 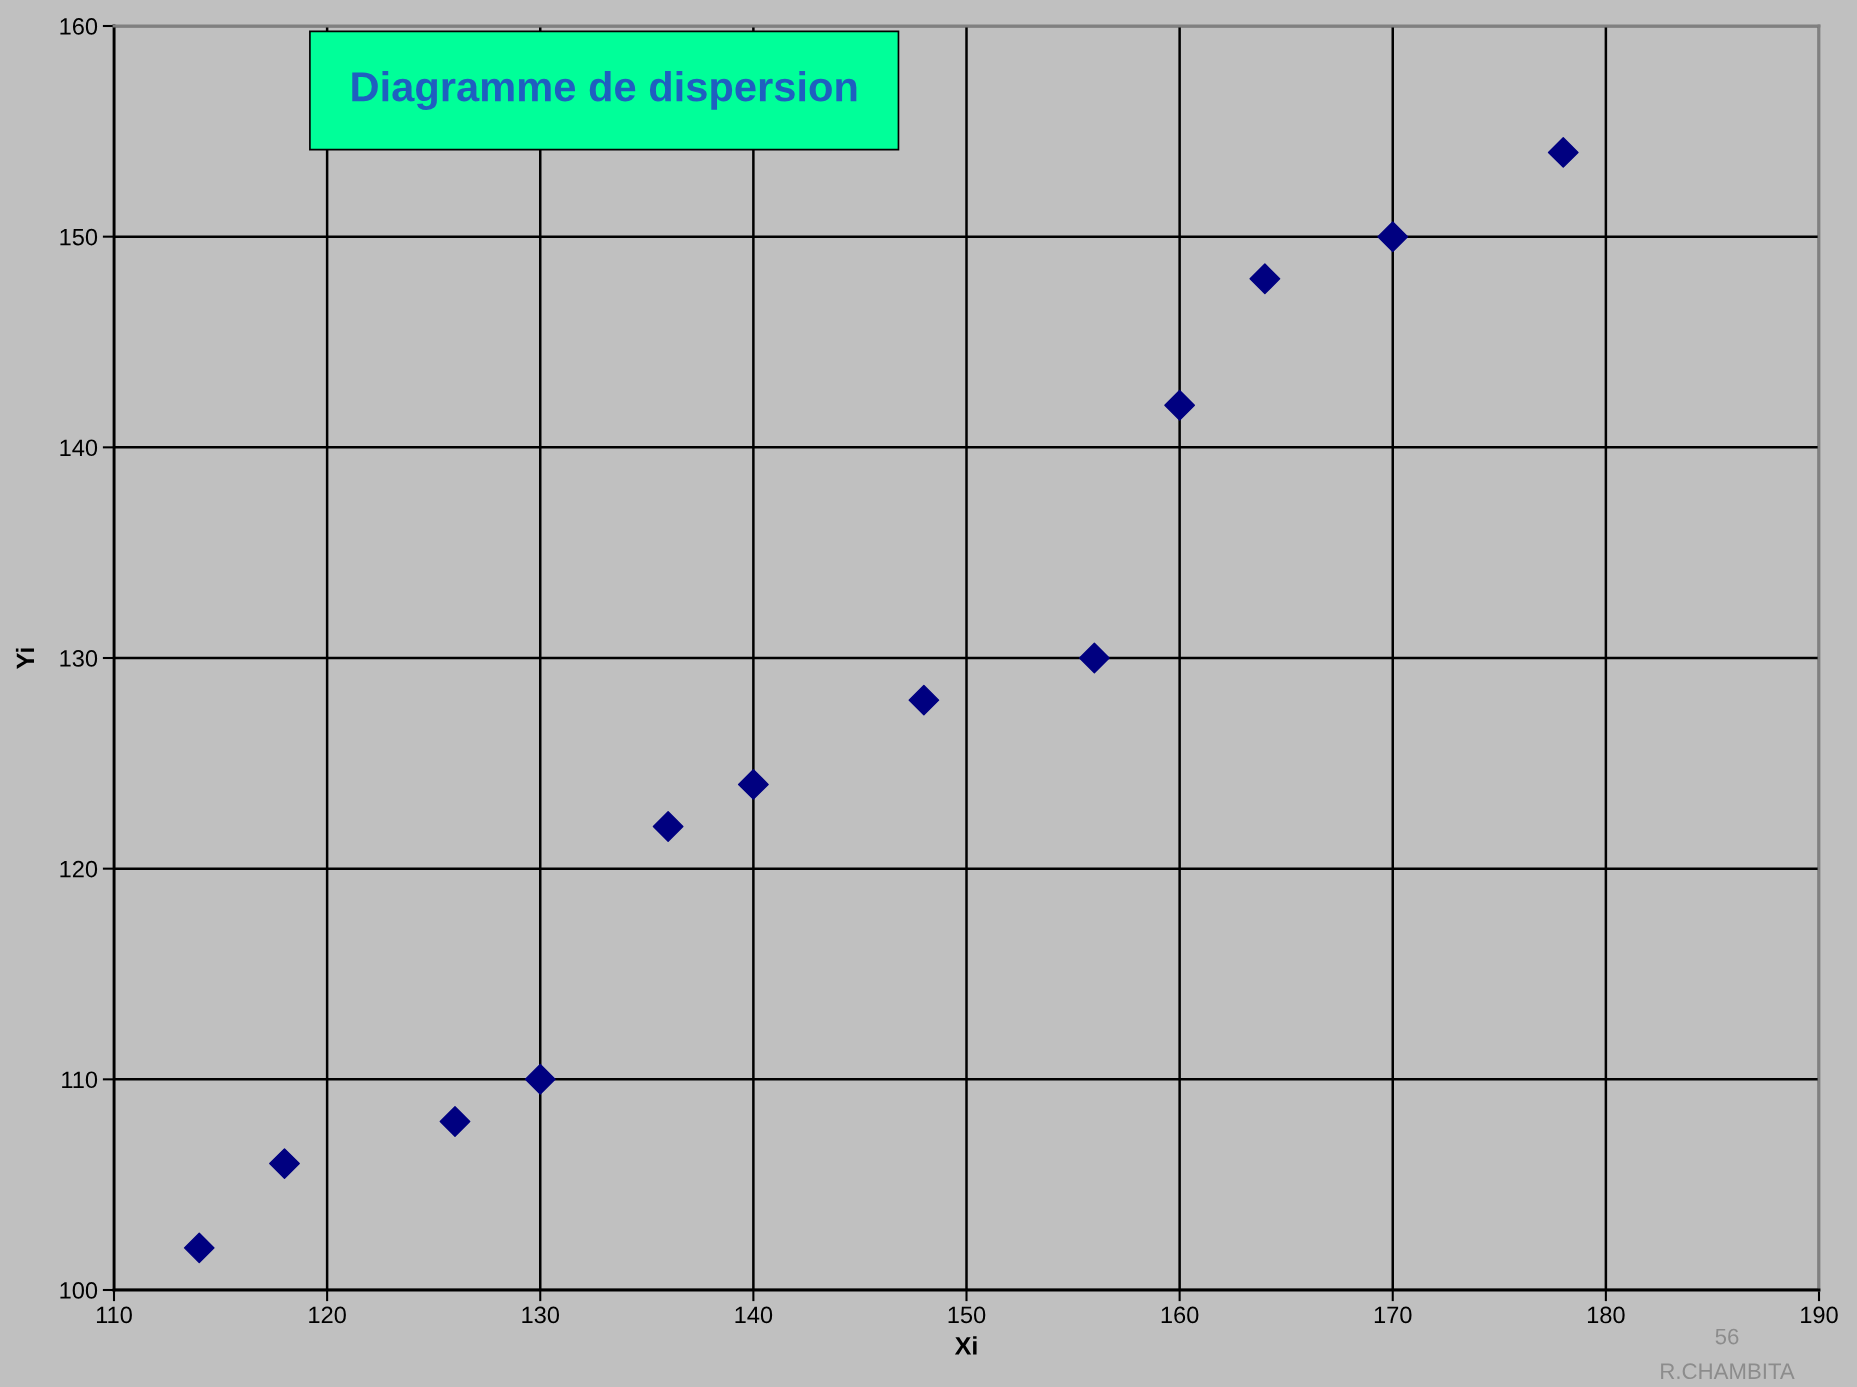 I want to click on y-tick-label: 150, so click(x=79, y=237).